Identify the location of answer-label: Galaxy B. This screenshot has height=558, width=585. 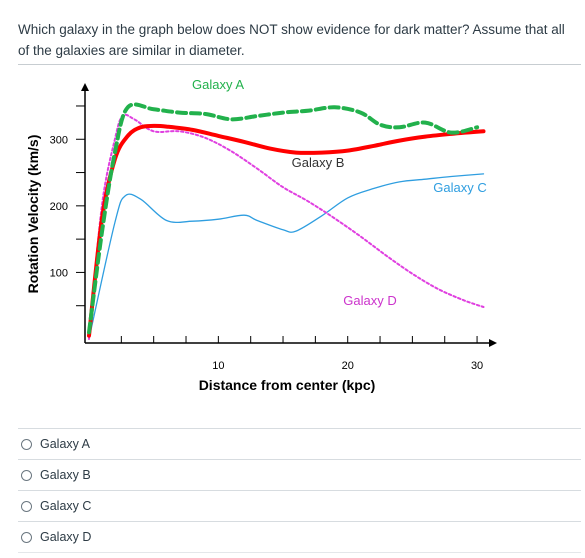
(65, 475).